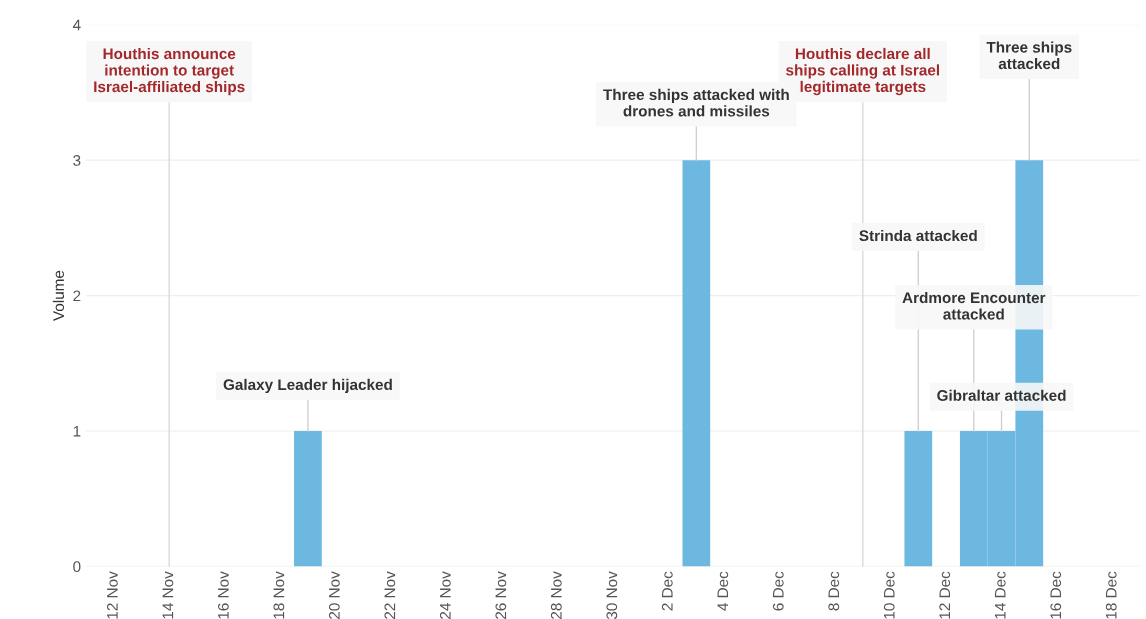 The image size is (1146, 619). What do you see at coordinates (58, 295) in the screenshot?
I see `y-axis-title: Volume` at bounding box center [58, 295].